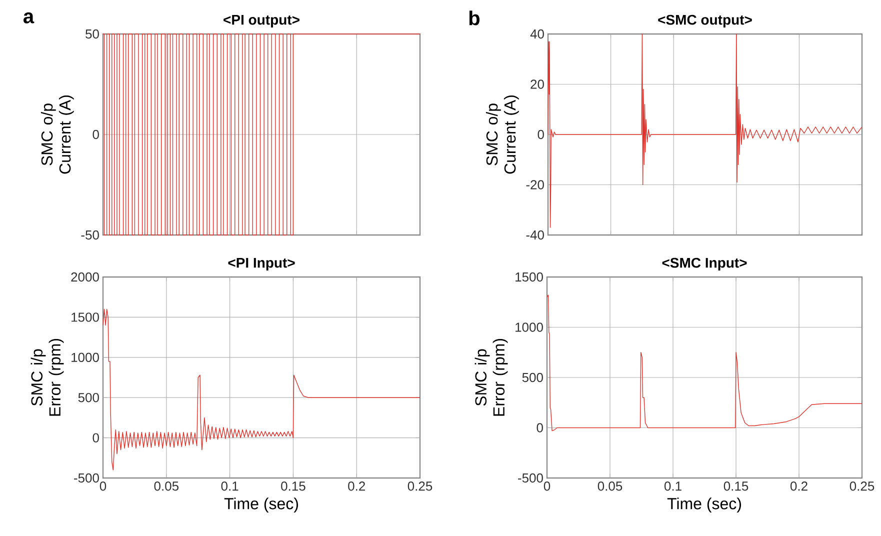 This screenshot has height=536, width=881. I want to click on text: b, so click(474, 18).